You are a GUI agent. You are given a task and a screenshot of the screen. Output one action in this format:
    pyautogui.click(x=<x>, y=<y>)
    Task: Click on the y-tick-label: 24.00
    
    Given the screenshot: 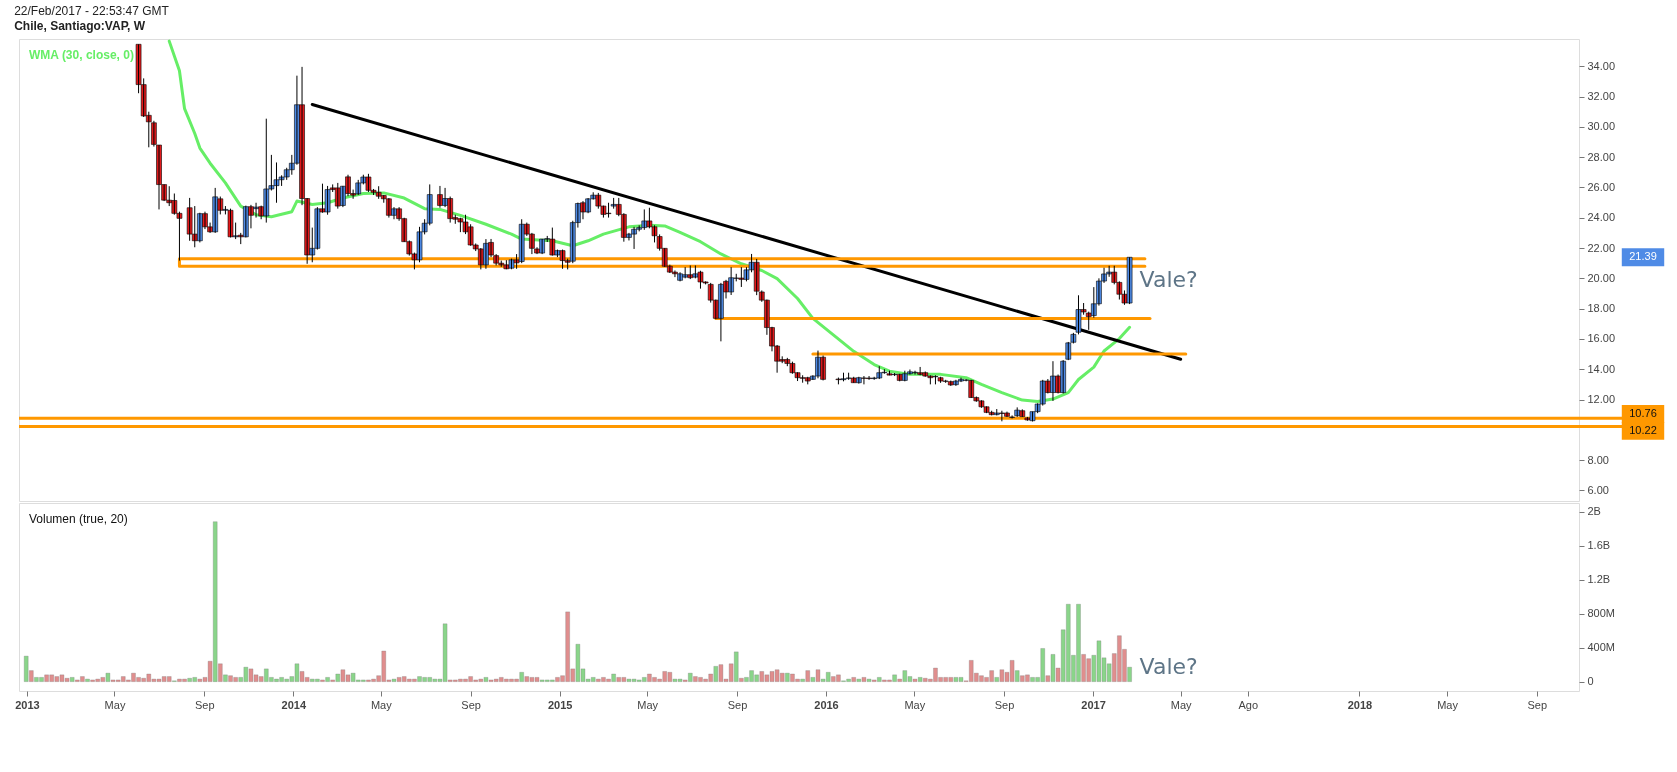 What is the action you would take?
    pyautogui.click(x=1601, y=217)
    